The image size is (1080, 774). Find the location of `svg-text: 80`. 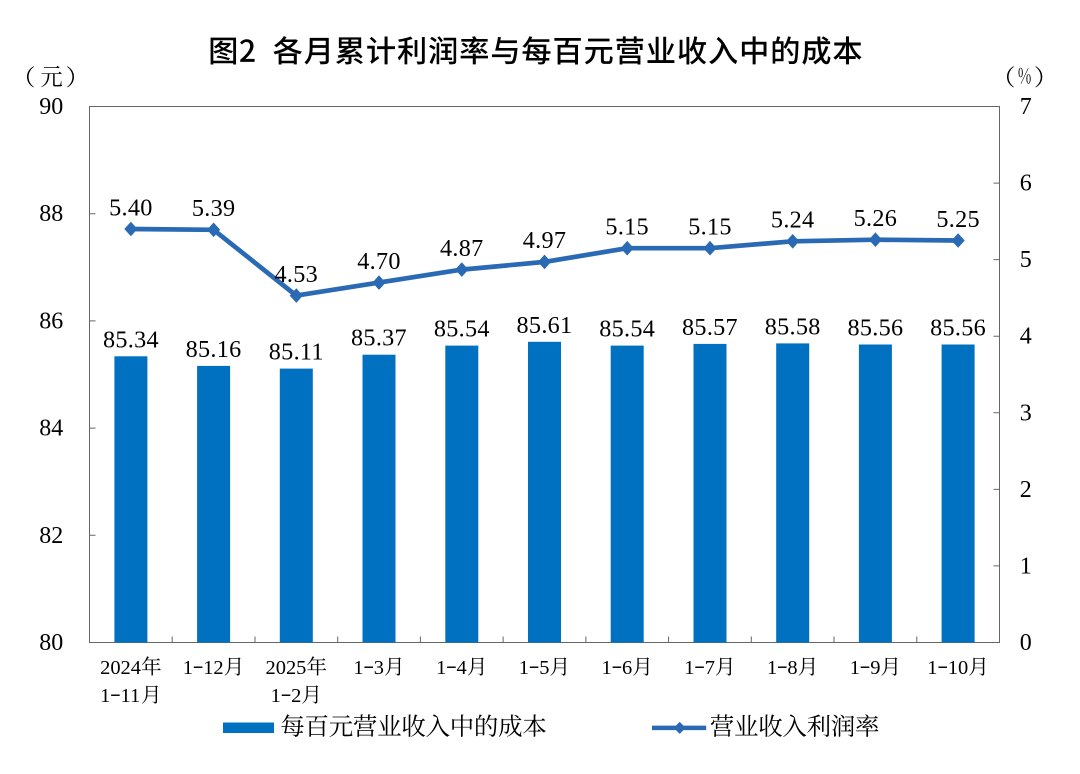

svg-text: 80 is located at coordinates (51, 643).